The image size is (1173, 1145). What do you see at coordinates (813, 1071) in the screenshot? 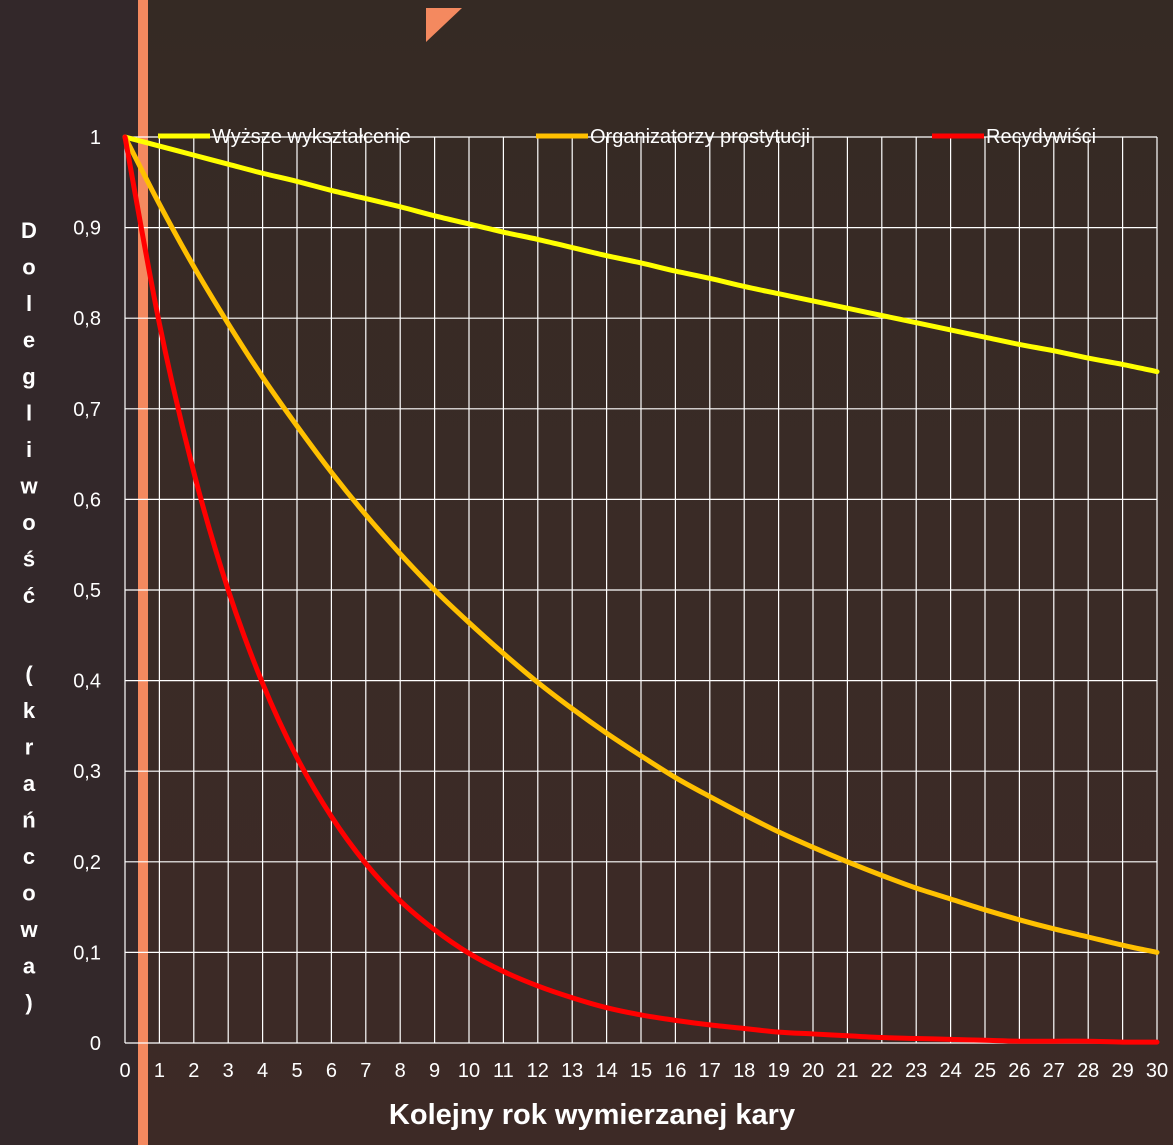
I see `x-tick-label: 20` at bounding box center [813, 1071].